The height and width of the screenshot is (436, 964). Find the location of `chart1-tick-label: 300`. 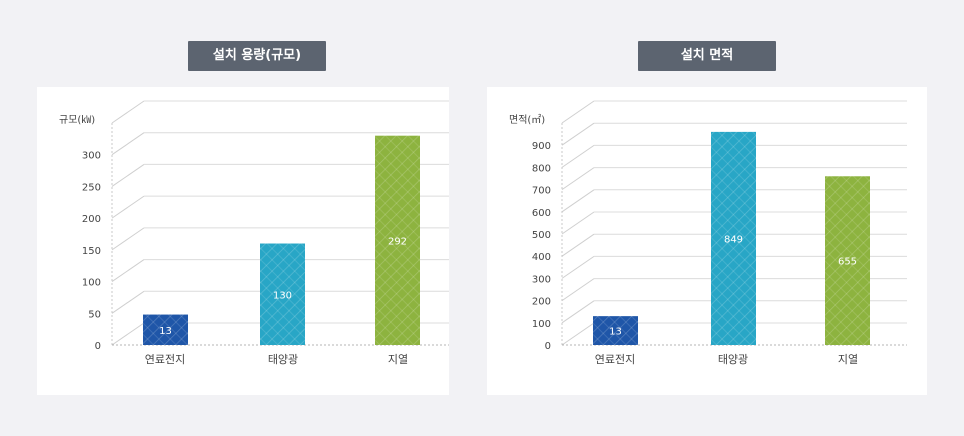

chart1-tick-label: 300 is located at coordinates (91, 156).